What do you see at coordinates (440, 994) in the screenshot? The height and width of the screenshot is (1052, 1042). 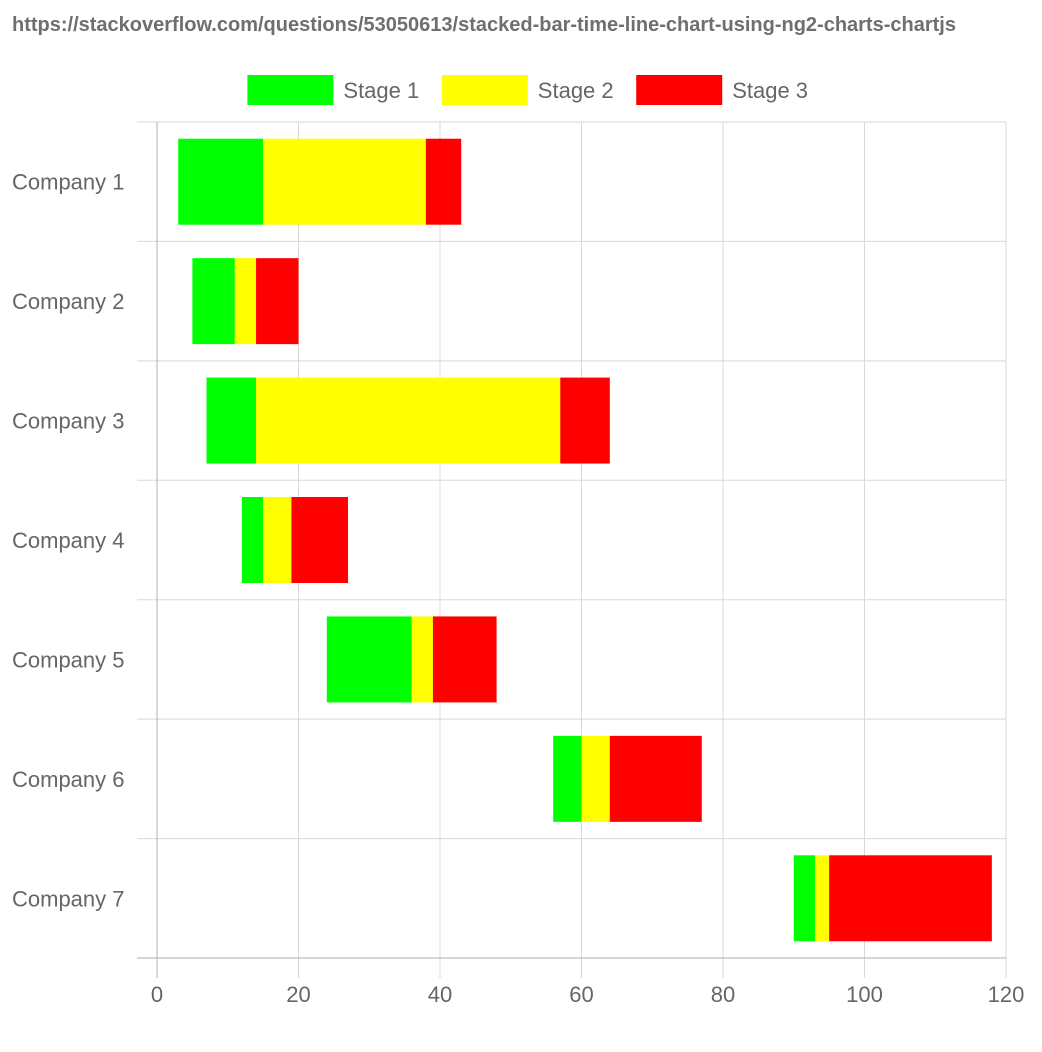 I see `x-tick-label-40: 40` at bounding box center [440, 994].